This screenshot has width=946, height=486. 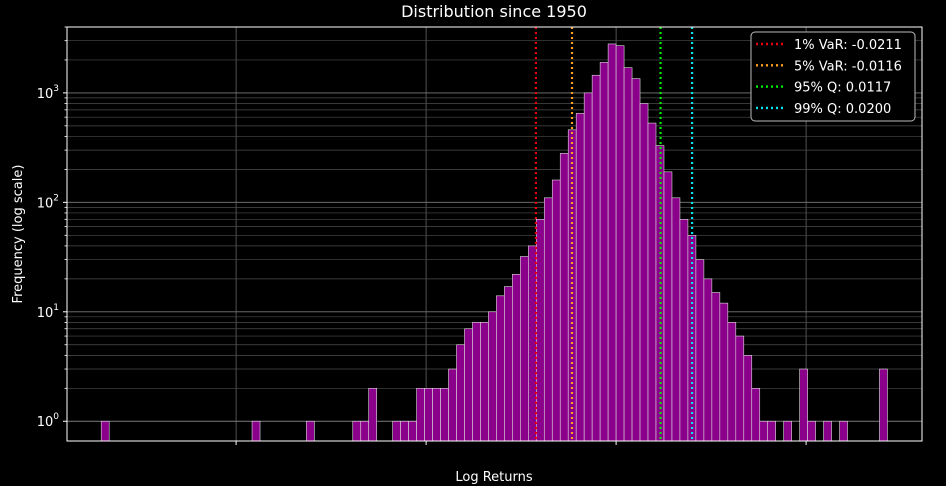 What do you see at coordinates (848, 66) in the screenshot?
I see `legend-label: 5% VaR: -0.0116` at bounding box center [848, 66].